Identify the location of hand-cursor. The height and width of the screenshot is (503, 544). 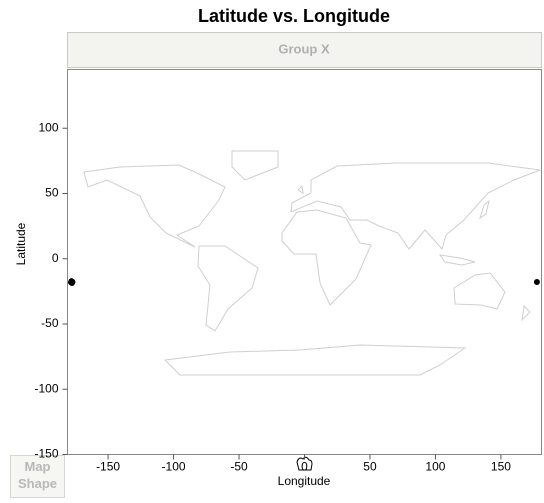
(304, 463).